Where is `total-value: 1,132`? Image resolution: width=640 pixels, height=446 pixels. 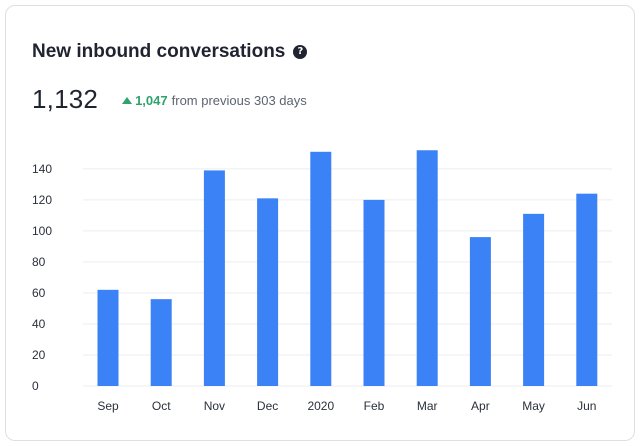
total-value: 1,132 is located at coordinates (65, 99).